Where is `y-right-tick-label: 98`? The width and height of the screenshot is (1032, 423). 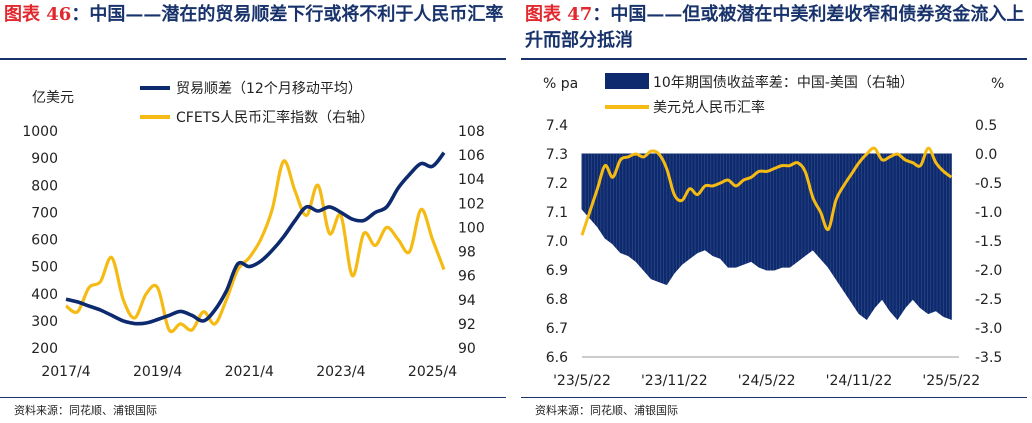
y-right-tick-label: 98 is located at coordinates (467, 253).